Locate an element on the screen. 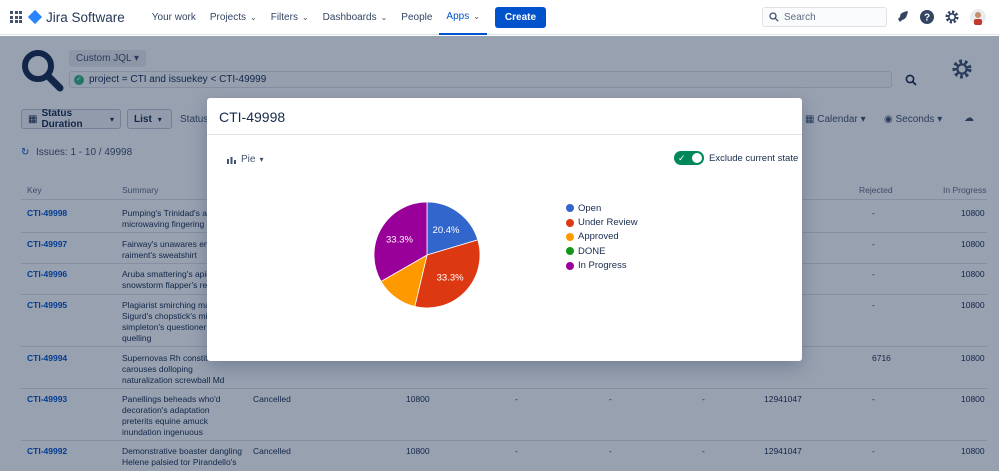 The image size is (999, 471). jql-query-text: project = CTI and issuekey < CTI-49999 is located at coordinates (178, 79).